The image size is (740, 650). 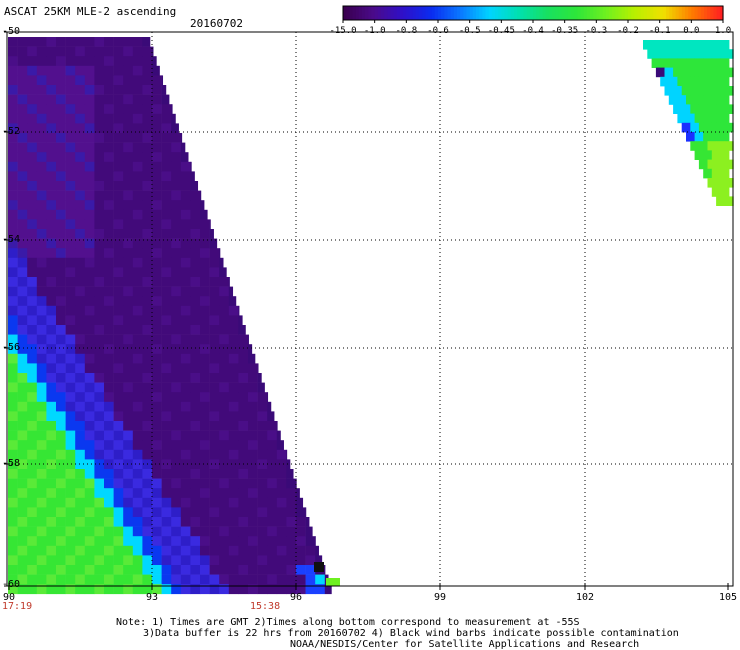 I want to click on colorbar-tick-label: -0.8, so click(x=406, y=31).